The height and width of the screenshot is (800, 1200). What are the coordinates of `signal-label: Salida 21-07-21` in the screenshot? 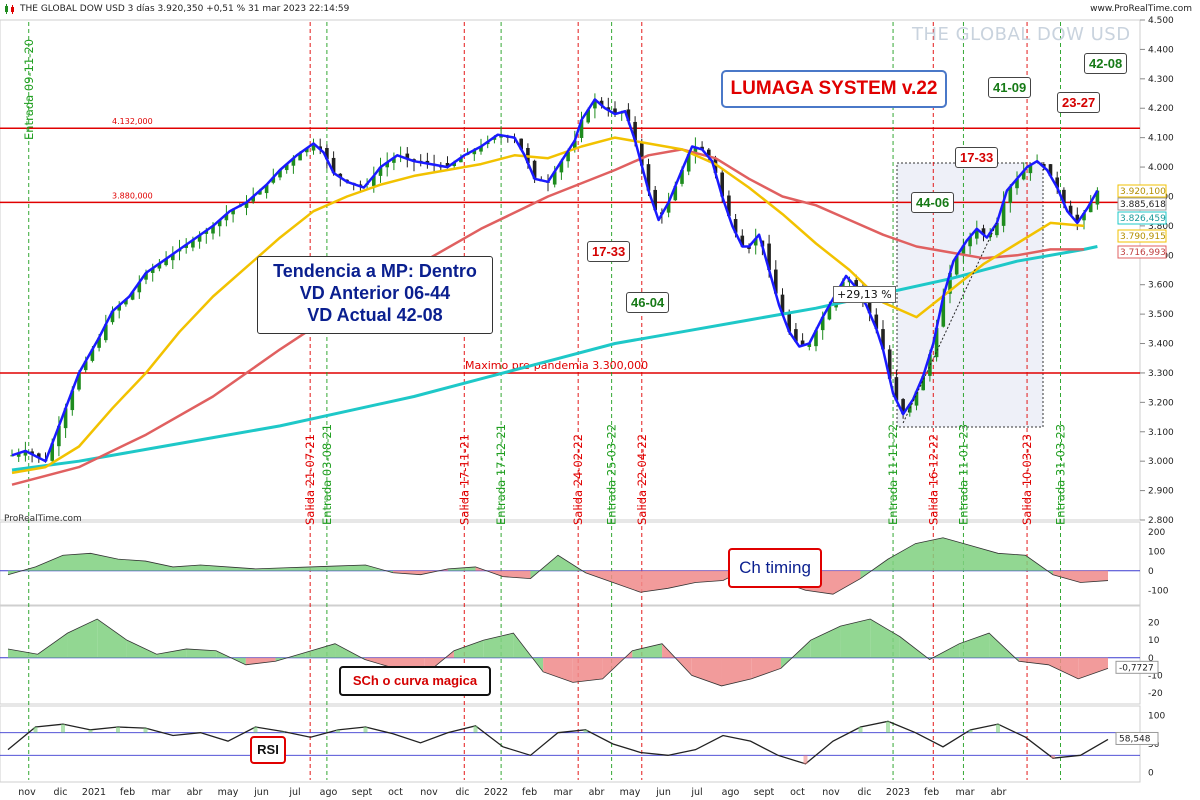 It's located at (310, 479).